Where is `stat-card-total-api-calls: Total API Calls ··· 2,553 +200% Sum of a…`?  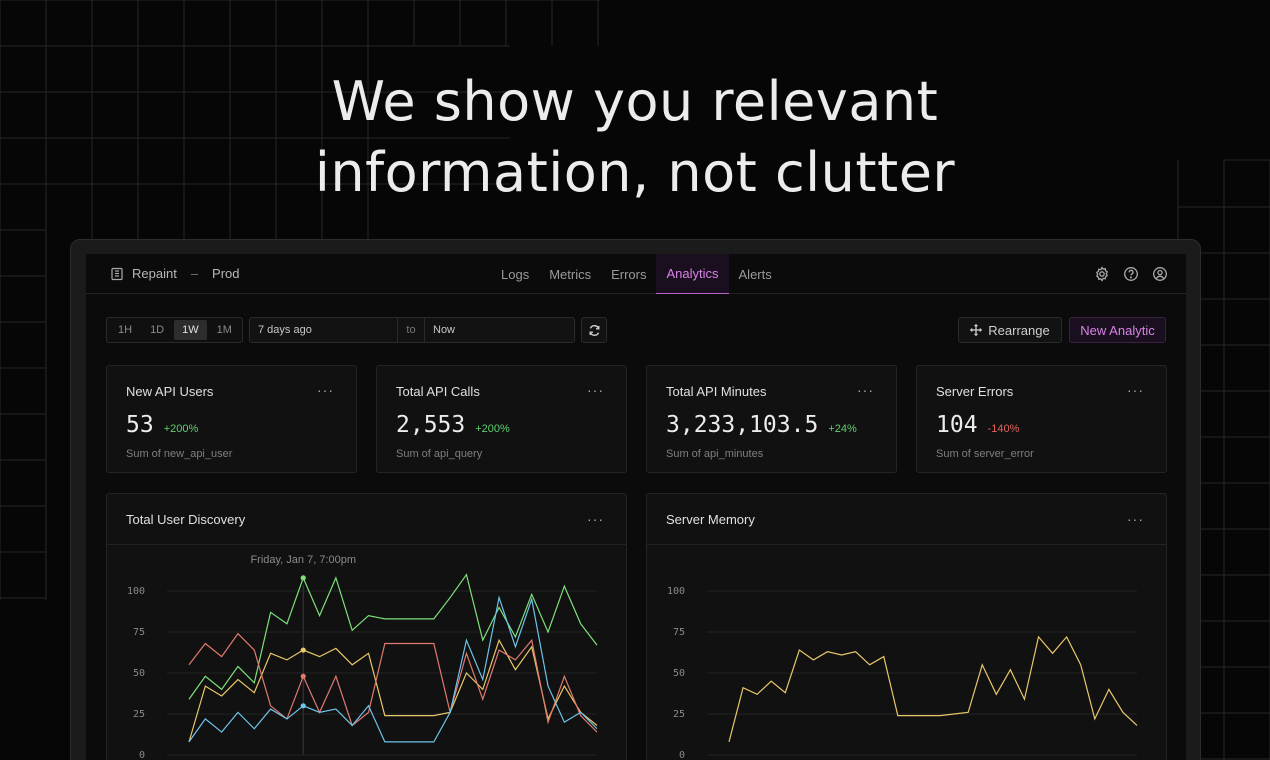
stat-card-total-api-calls: Total API Calls ··· 2,553 +200% Sum of a… is located at coordinates (501, 419).